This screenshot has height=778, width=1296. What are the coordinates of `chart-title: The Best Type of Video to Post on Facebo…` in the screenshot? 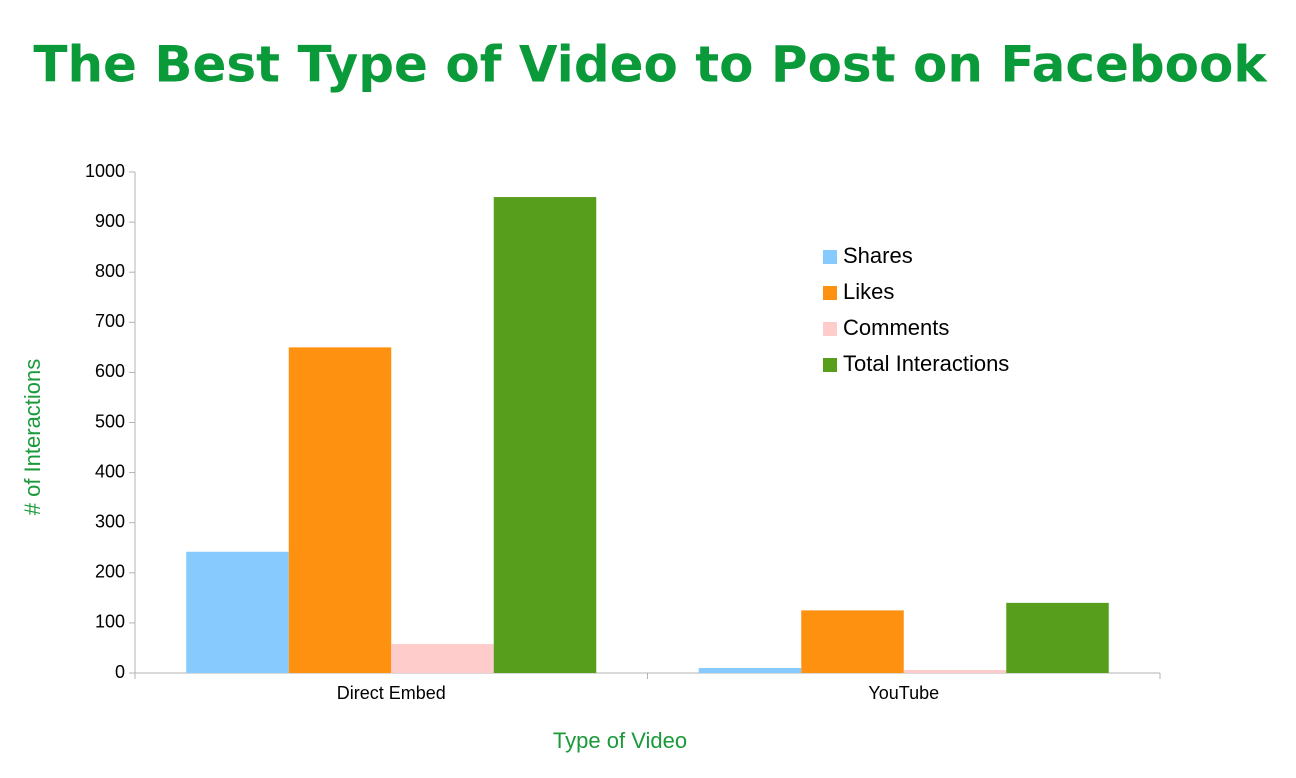 It's located at (650, 65).